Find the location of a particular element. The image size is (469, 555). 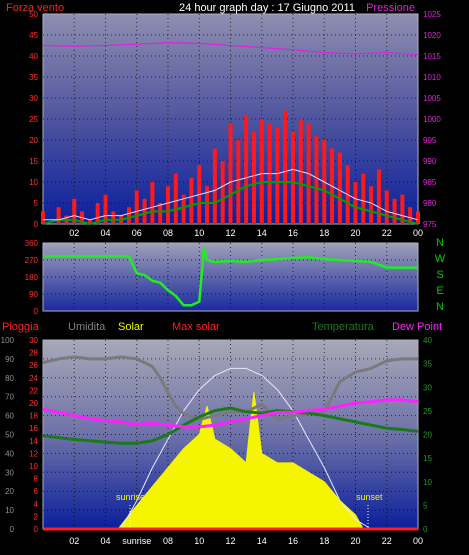

solar-tick-label: 15 is located at coordinates (427, 458).